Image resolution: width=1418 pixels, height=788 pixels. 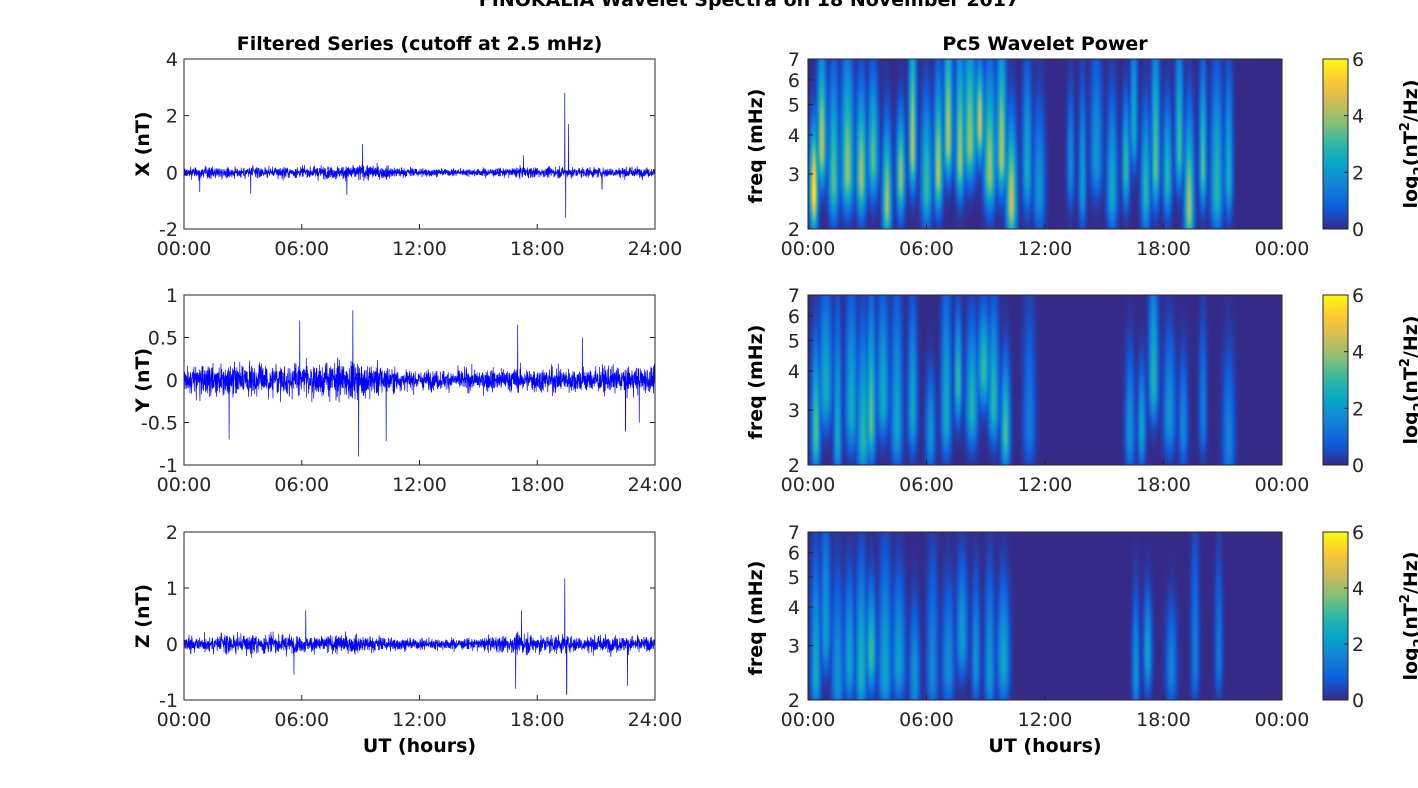 I want to click on series-x-ytick-label: 2, so click(x=172, y=117).